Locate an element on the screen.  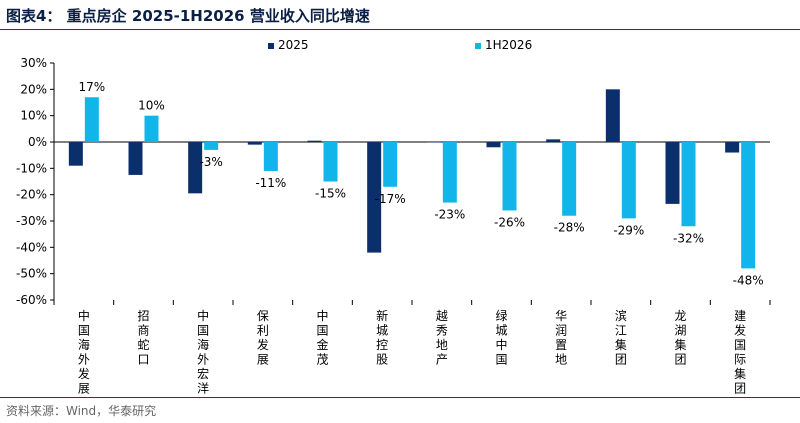
y-tick-label: -20% is located at coordinates (31, 195).